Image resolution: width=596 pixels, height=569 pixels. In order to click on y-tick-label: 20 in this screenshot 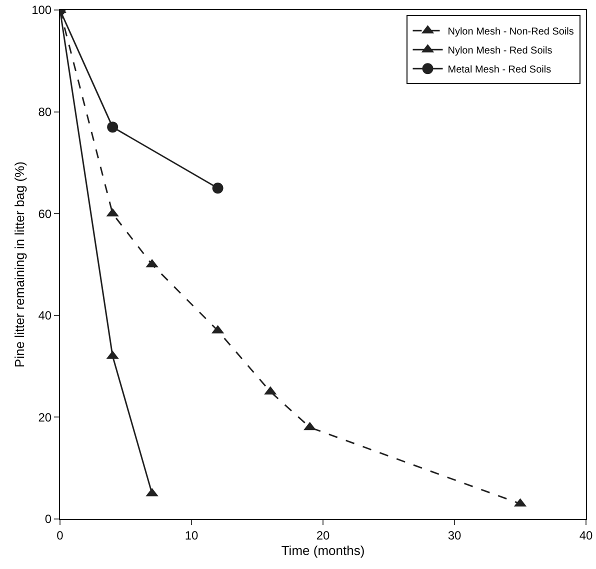, I will do `click(45, 417)`.